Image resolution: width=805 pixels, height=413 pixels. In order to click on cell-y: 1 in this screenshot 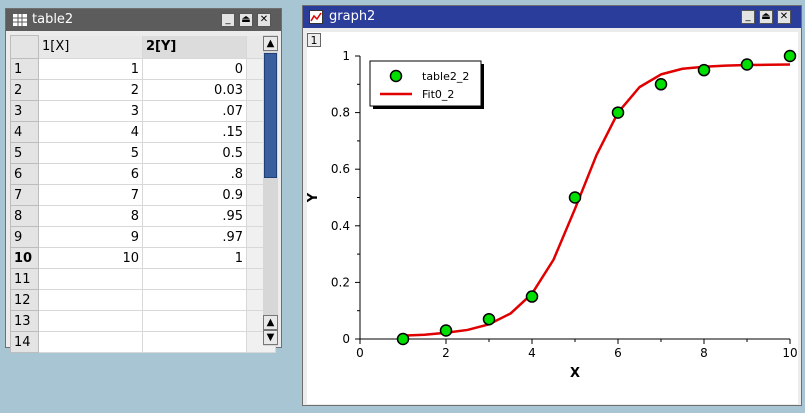, I will do `click(194, 258)`.